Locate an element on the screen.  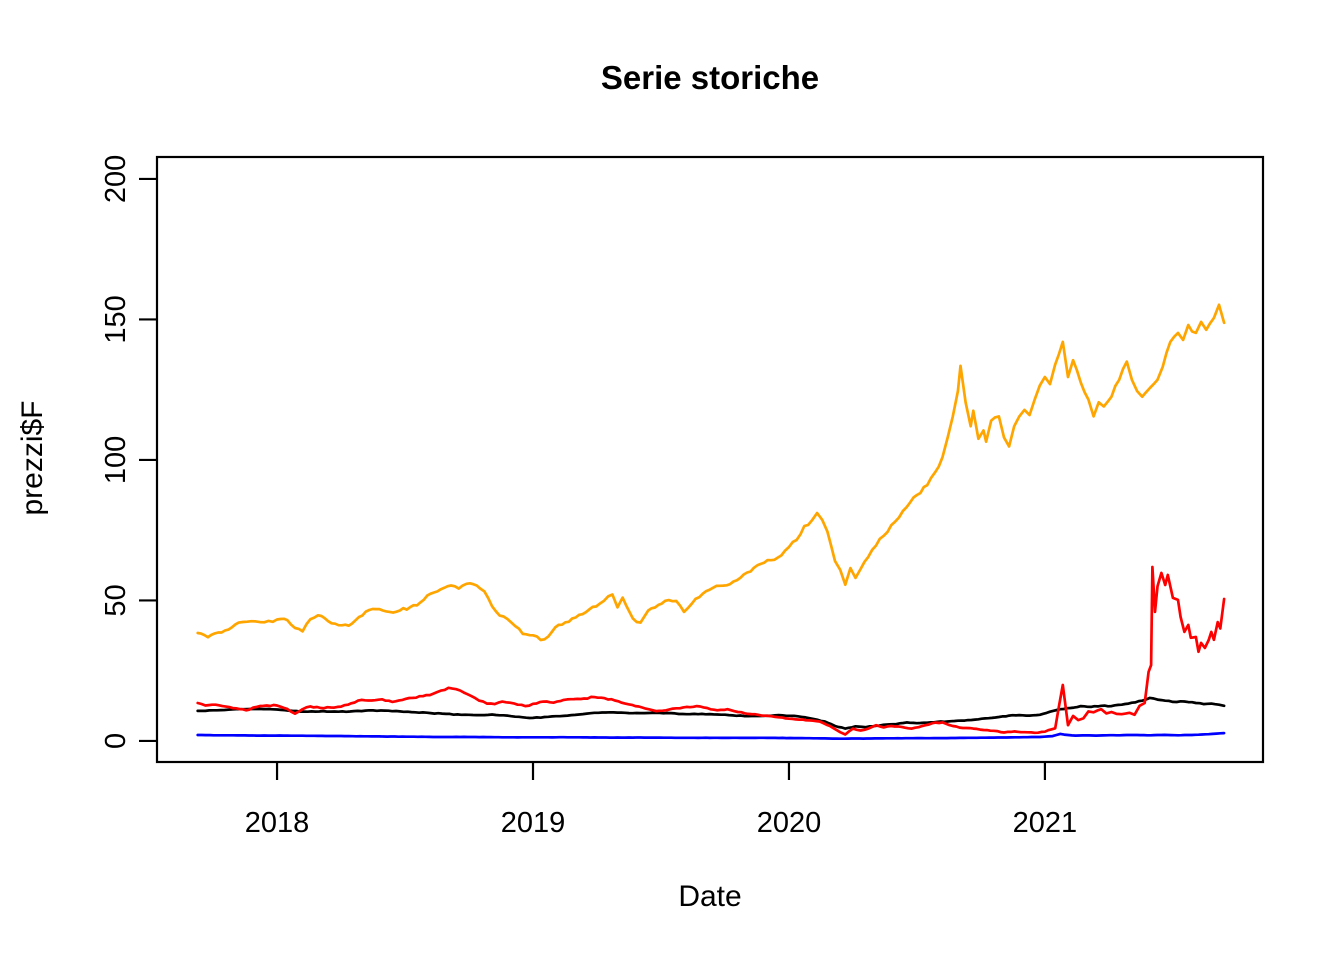
y-axis-label: prezzi$F is located at coordinates (32, 458).